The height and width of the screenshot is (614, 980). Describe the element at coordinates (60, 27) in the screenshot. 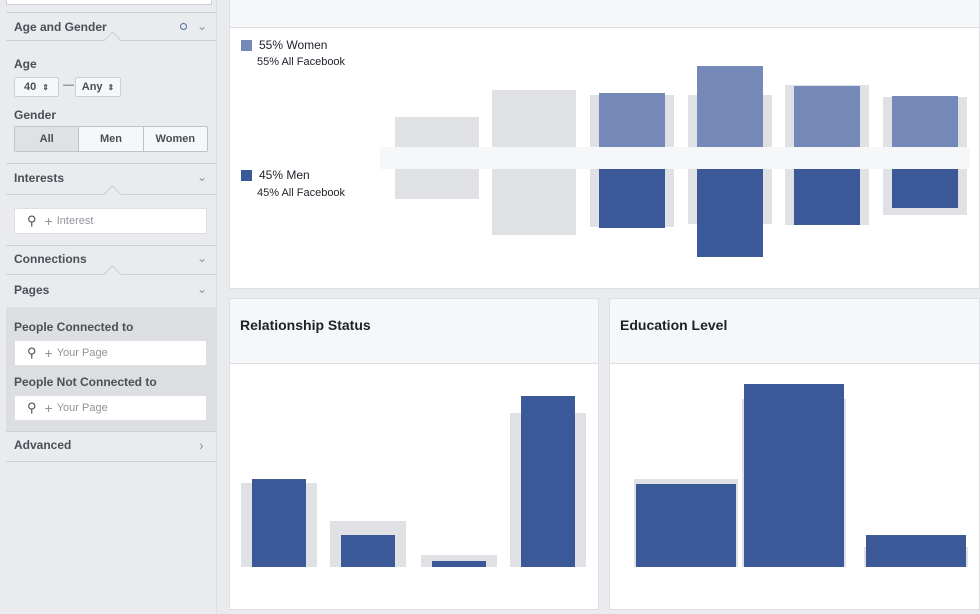

I see `age-gender-title: Age and Gender` at that location.